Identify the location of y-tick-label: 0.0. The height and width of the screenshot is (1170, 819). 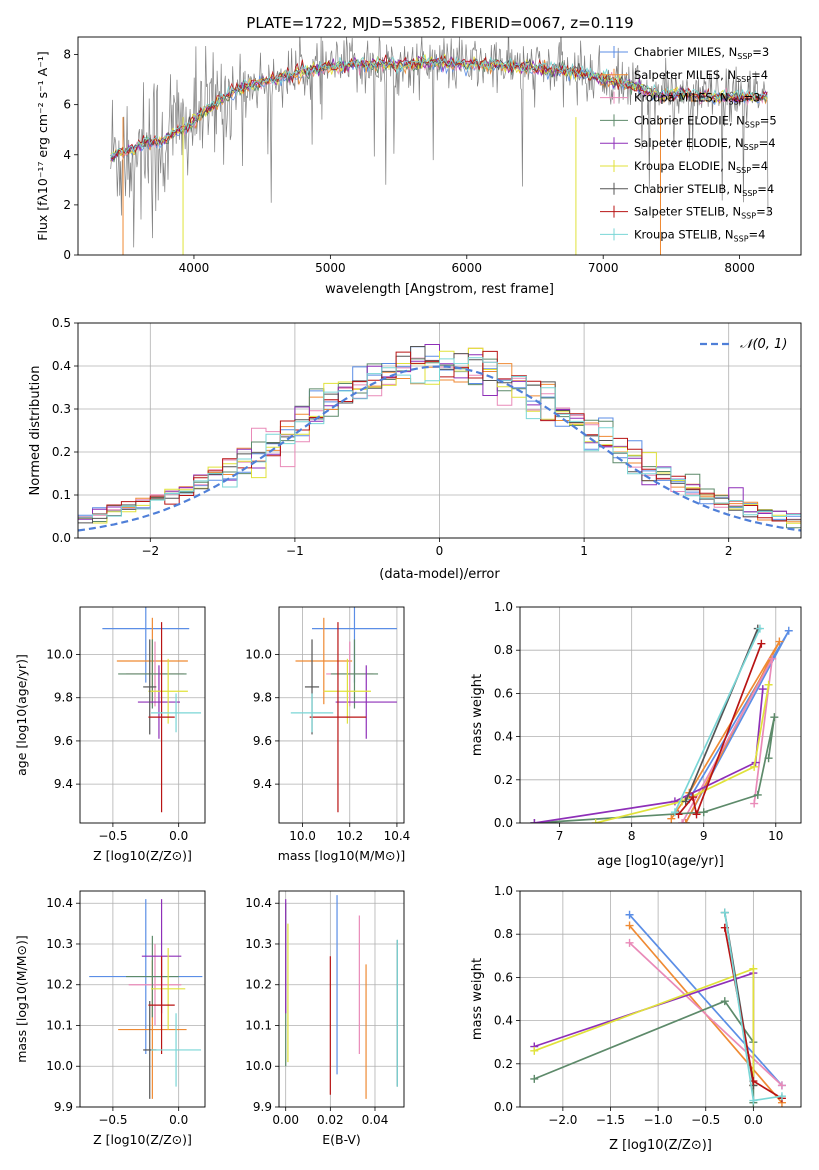
(503, 1107).